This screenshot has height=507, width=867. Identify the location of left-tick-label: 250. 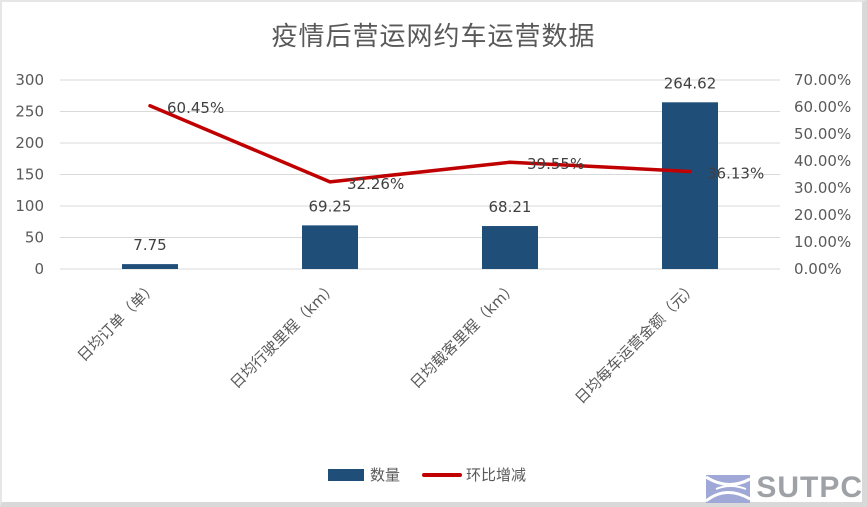
(29, 112).